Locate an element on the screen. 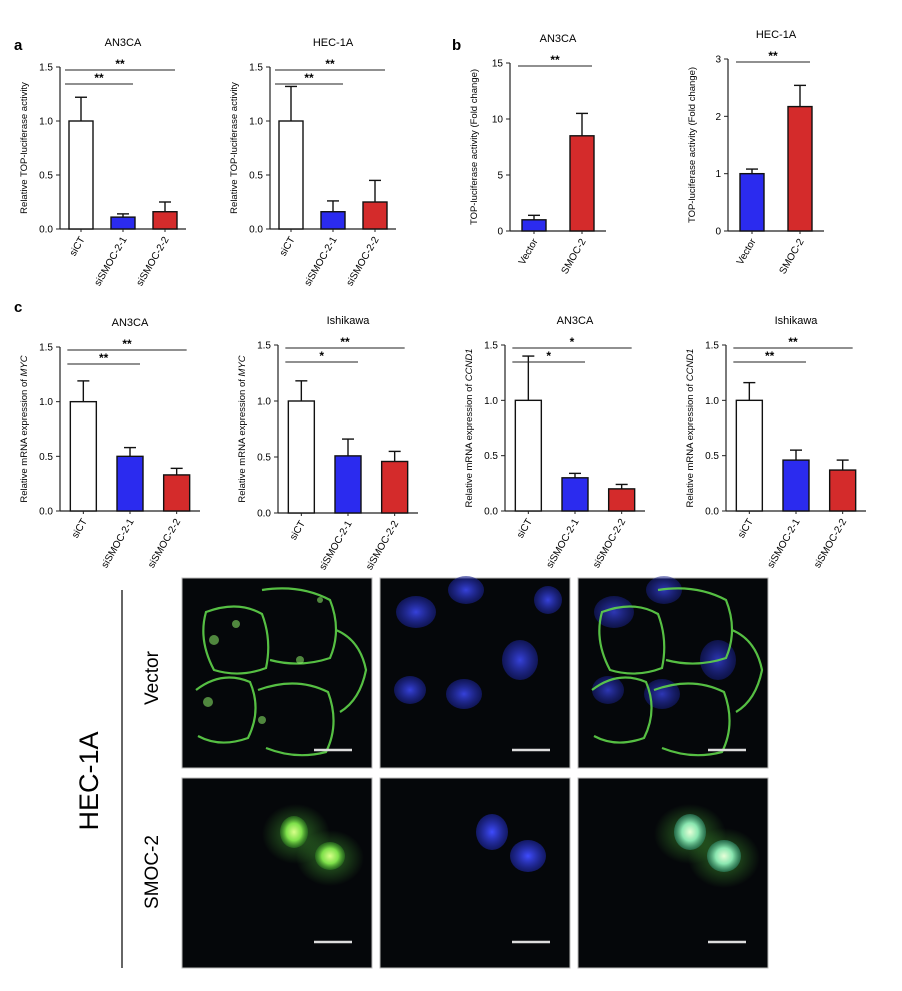 The image size is (902, 991). y-tick-label: 0 is located at coordinates (718, 232).